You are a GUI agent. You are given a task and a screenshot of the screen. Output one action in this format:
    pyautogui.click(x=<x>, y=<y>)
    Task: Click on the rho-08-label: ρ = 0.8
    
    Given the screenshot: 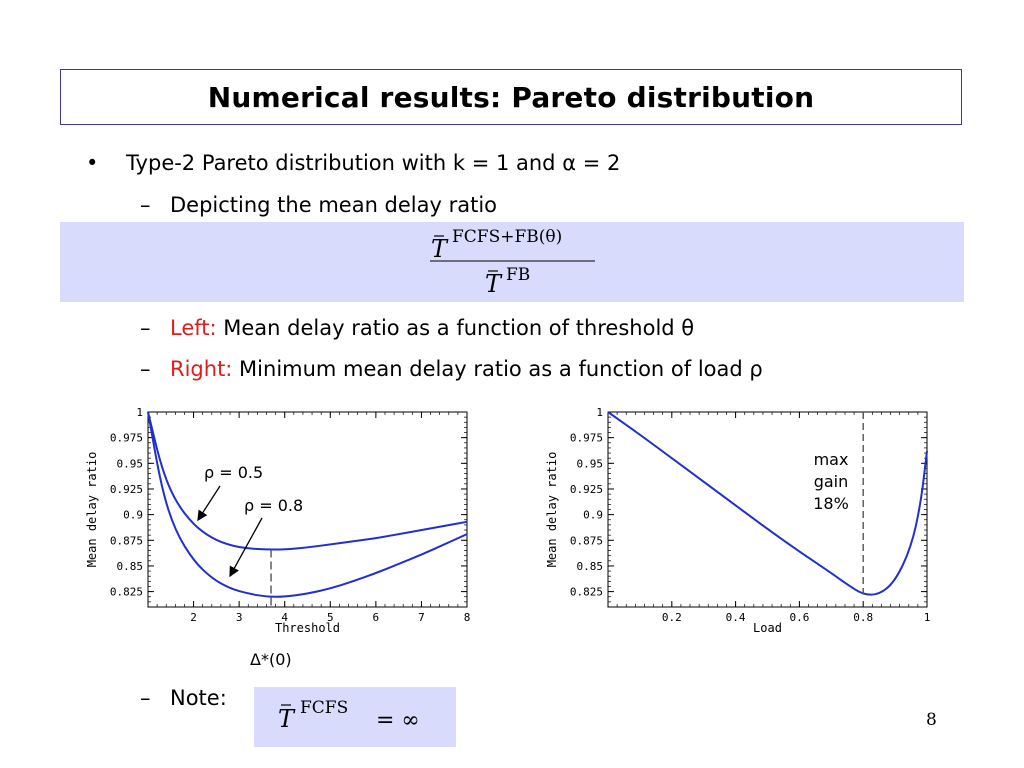 What is the action you would take?
    pyautogui.click(x=274, y=505)
    